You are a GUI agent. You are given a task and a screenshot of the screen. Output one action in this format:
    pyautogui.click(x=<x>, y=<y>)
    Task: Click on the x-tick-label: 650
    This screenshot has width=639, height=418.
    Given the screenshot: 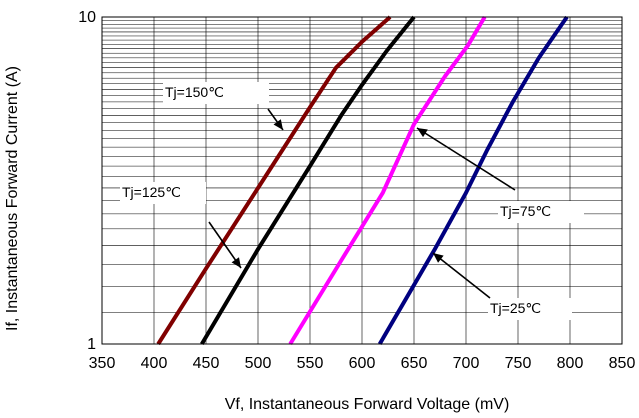 What is the action you would take?
    pyautogui.click(x=414, y=363)
    